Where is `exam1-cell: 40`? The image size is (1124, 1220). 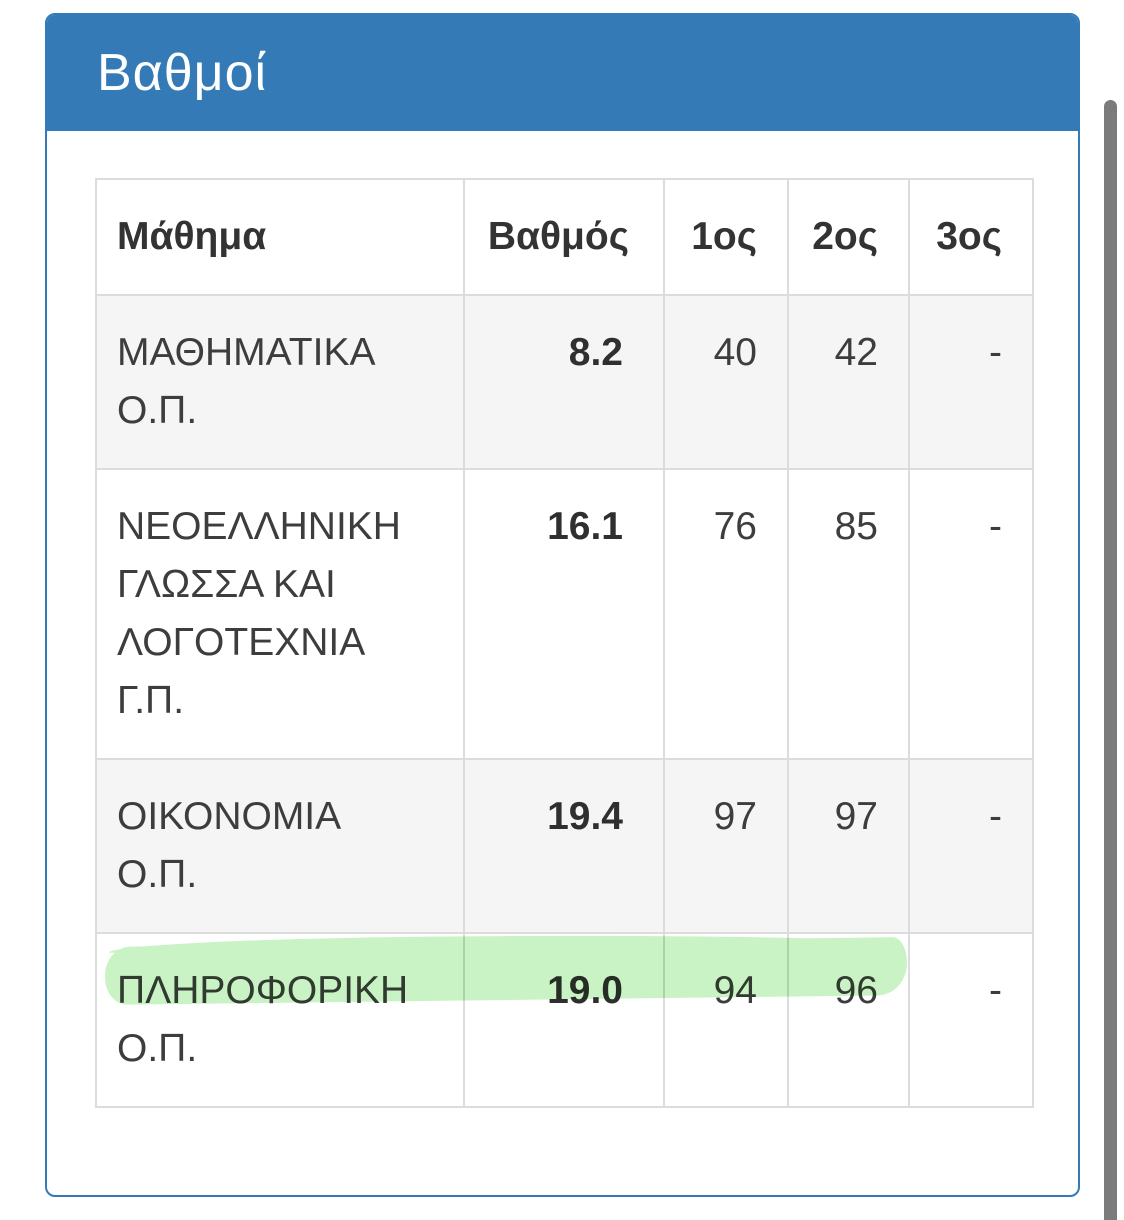
exam1-cell: 40 is located at coordinates (726, 382).